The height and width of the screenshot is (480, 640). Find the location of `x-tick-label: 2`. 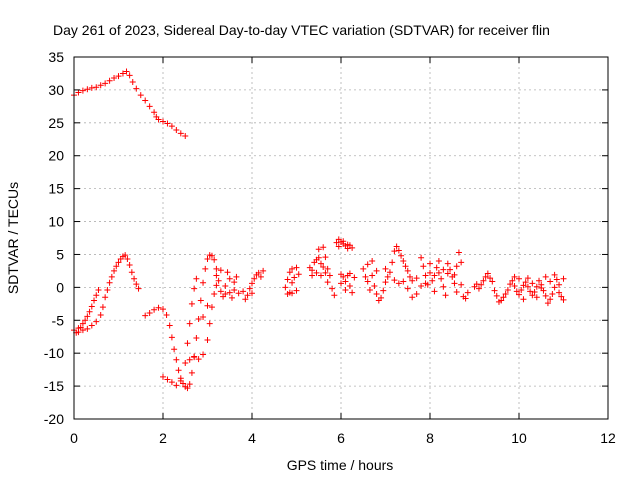

x-tick-label: 2 is located at coordinates (163, 438).